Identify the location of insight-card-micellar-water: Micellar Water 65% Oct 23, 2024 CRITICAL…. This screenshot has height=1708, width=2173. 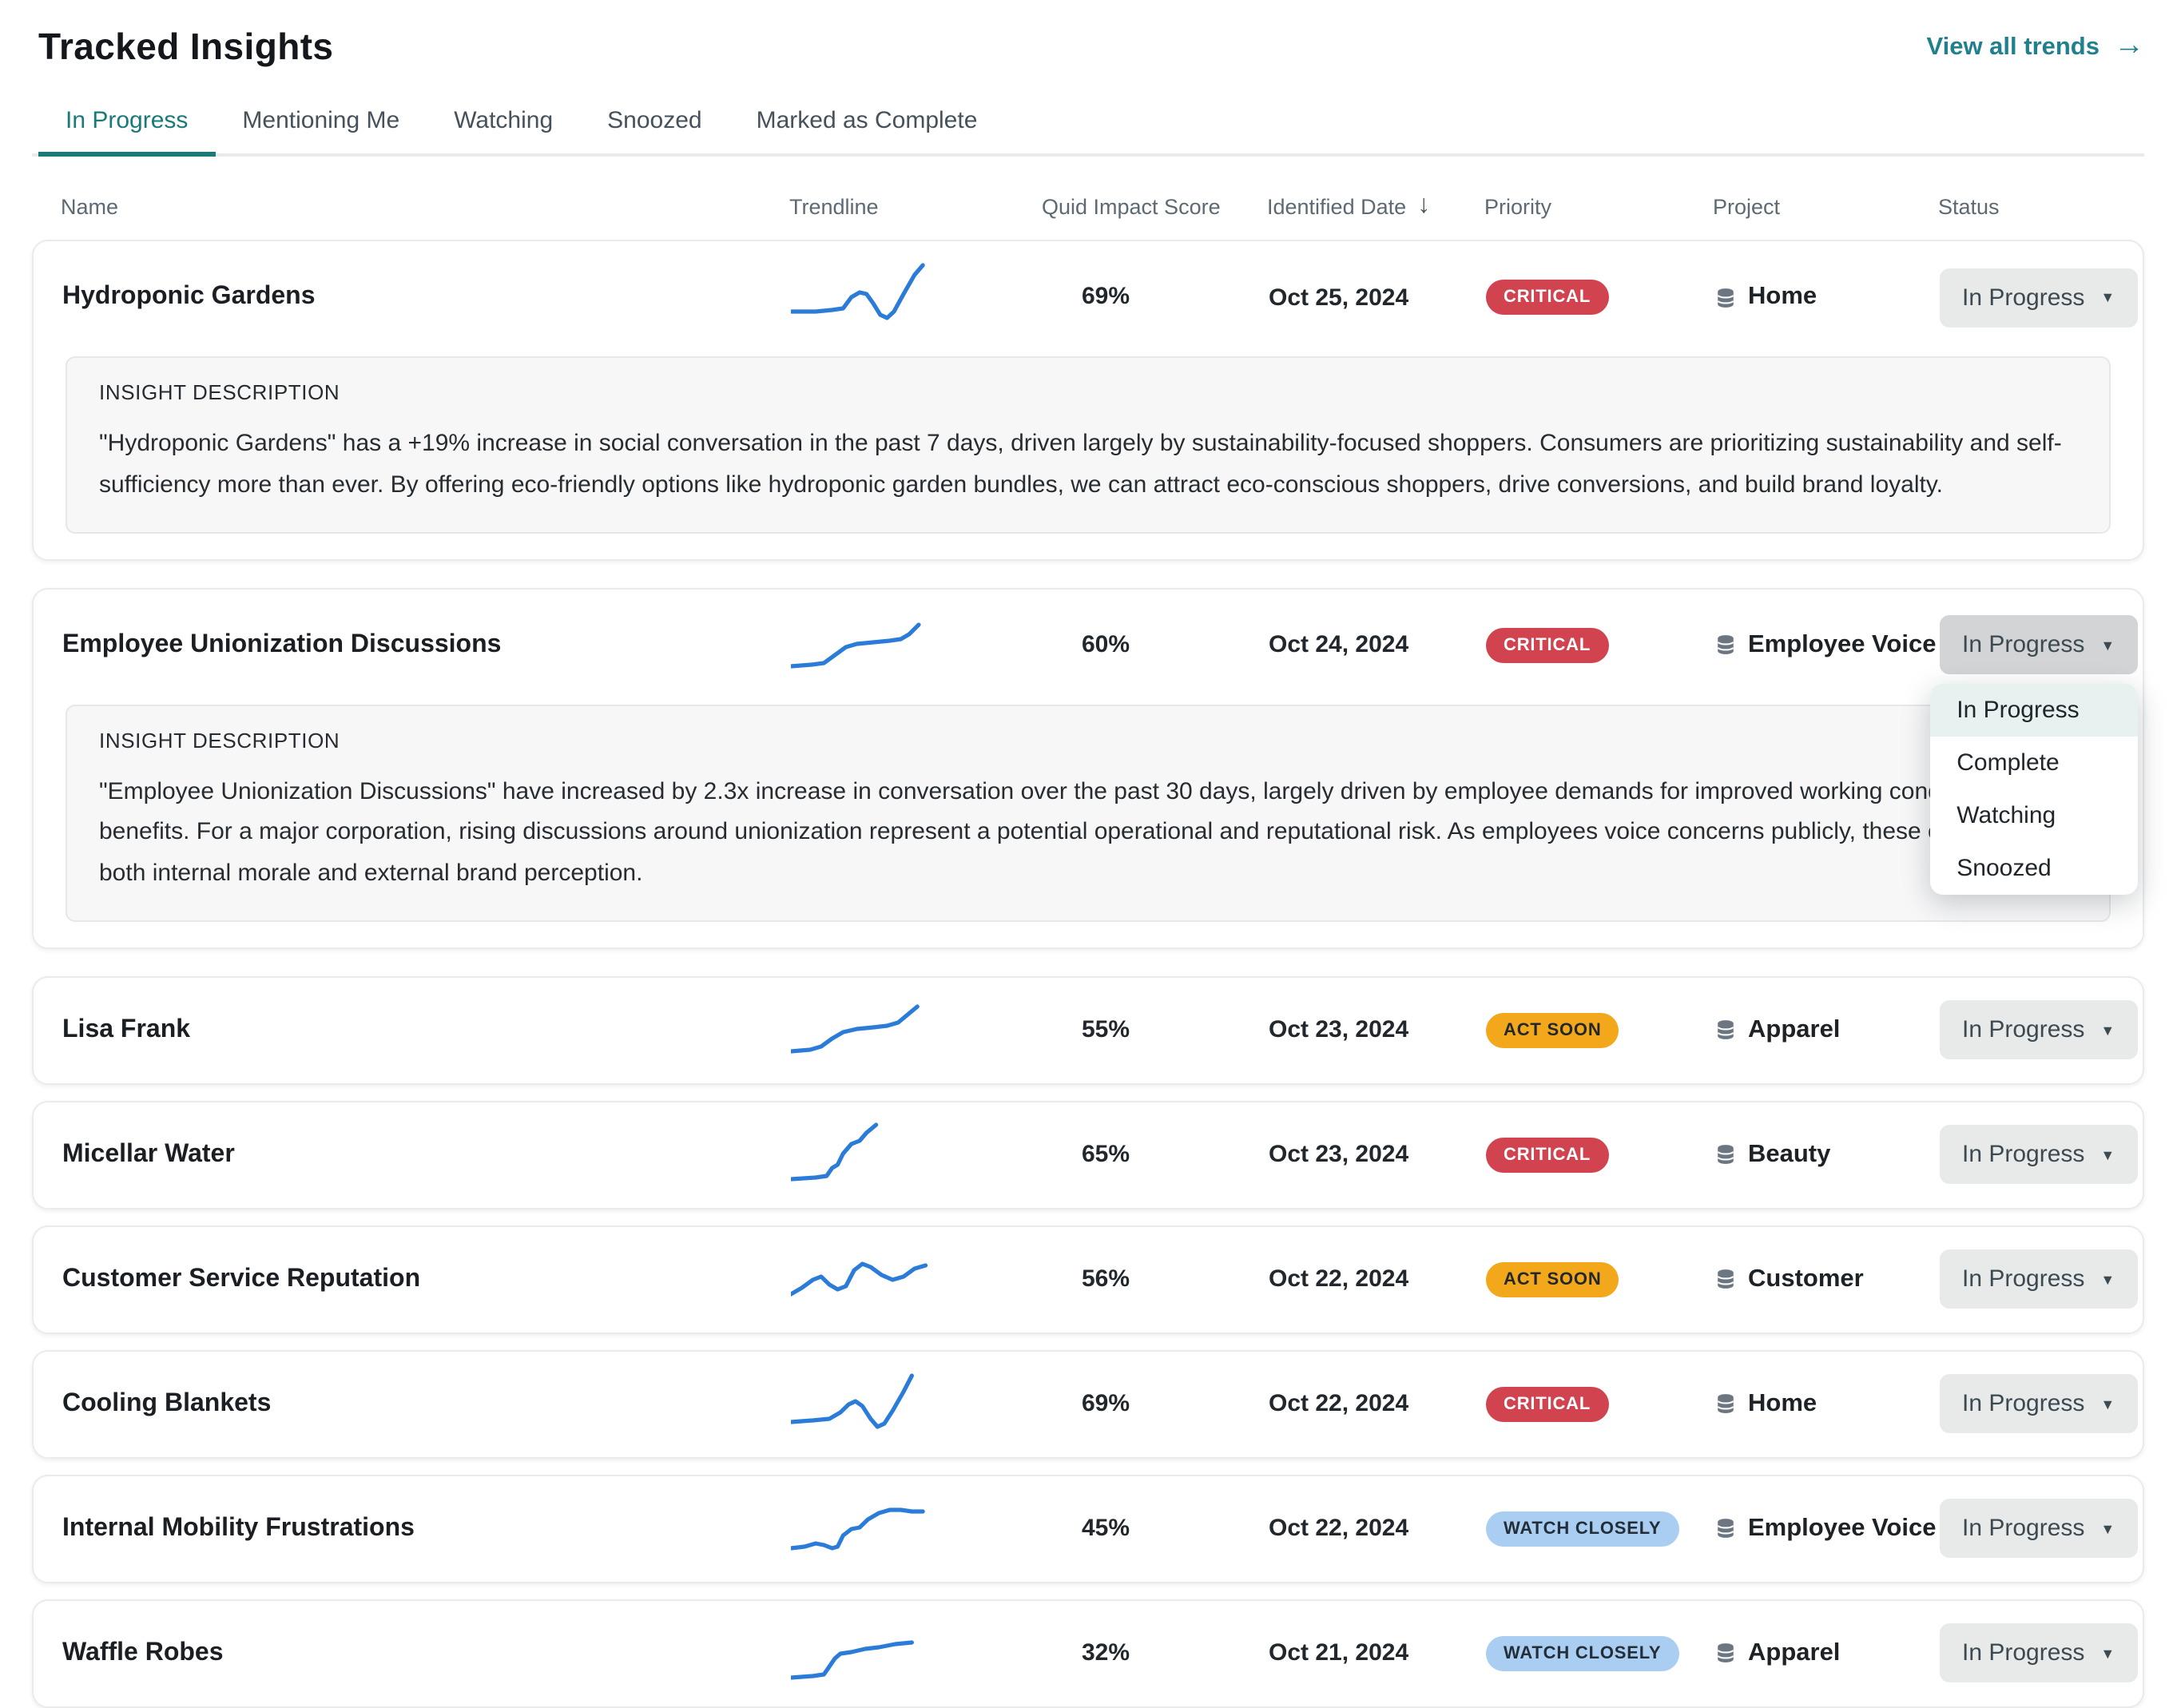
(1088, 1155).